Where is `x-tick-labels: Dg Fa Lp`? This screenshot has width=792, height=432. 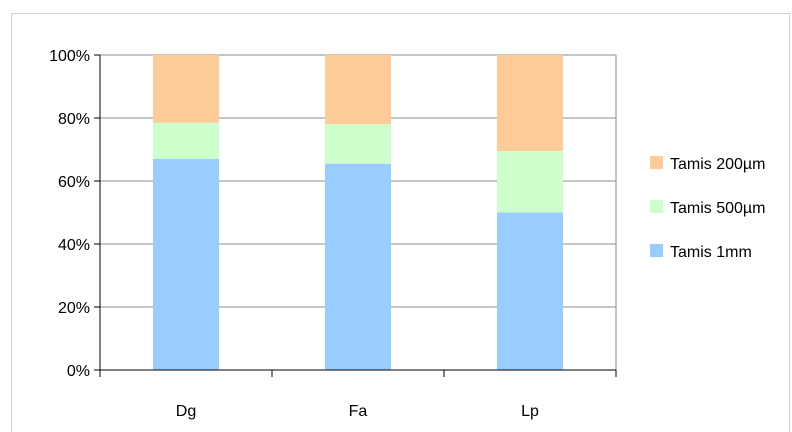
x-tick-labels: Dg Fa Lp is located at coordinates (357, 411).